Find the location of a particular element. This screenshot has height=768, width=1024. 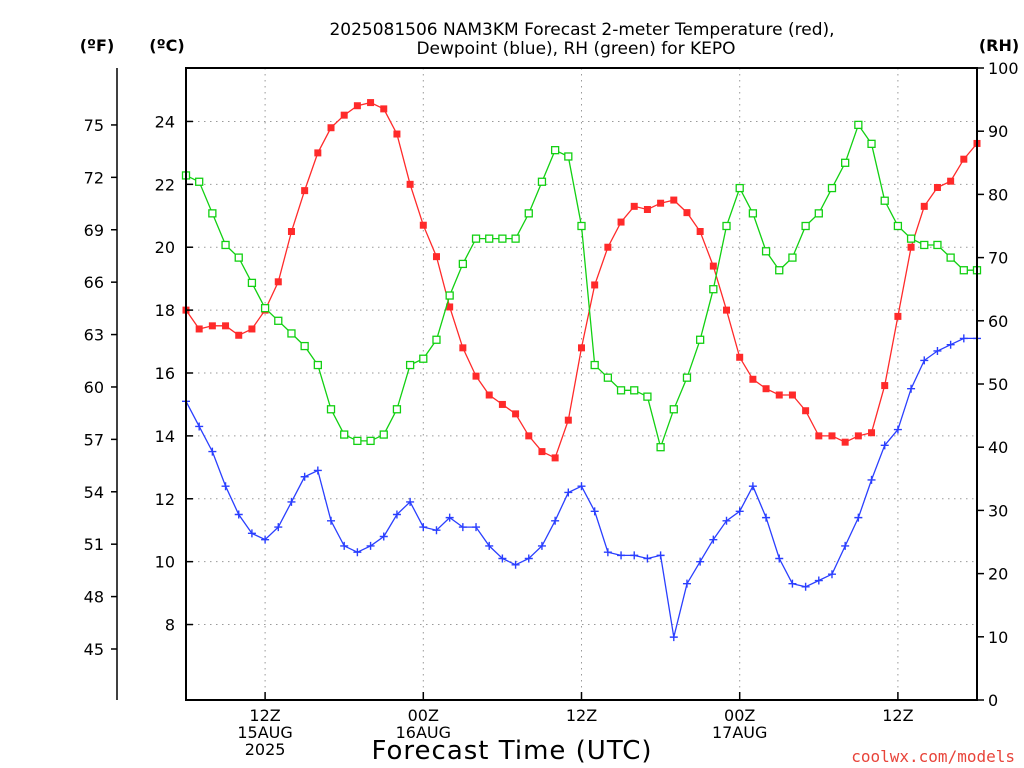

chart-title-line-2: Dewpoint (blue), RH (green) for KEPO is located at coordinates (575, 49).